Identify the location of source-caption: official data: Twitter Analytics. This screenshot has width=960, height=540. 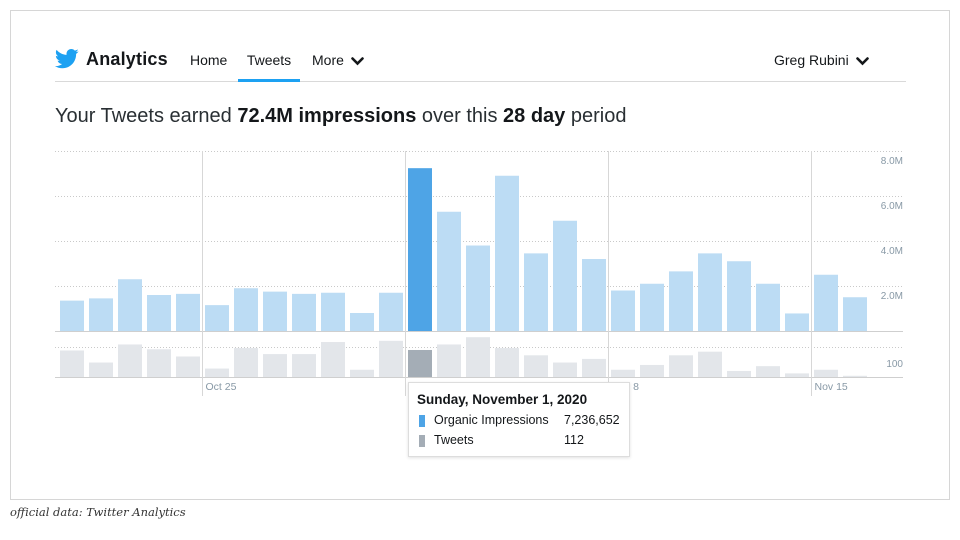
(98, 512).